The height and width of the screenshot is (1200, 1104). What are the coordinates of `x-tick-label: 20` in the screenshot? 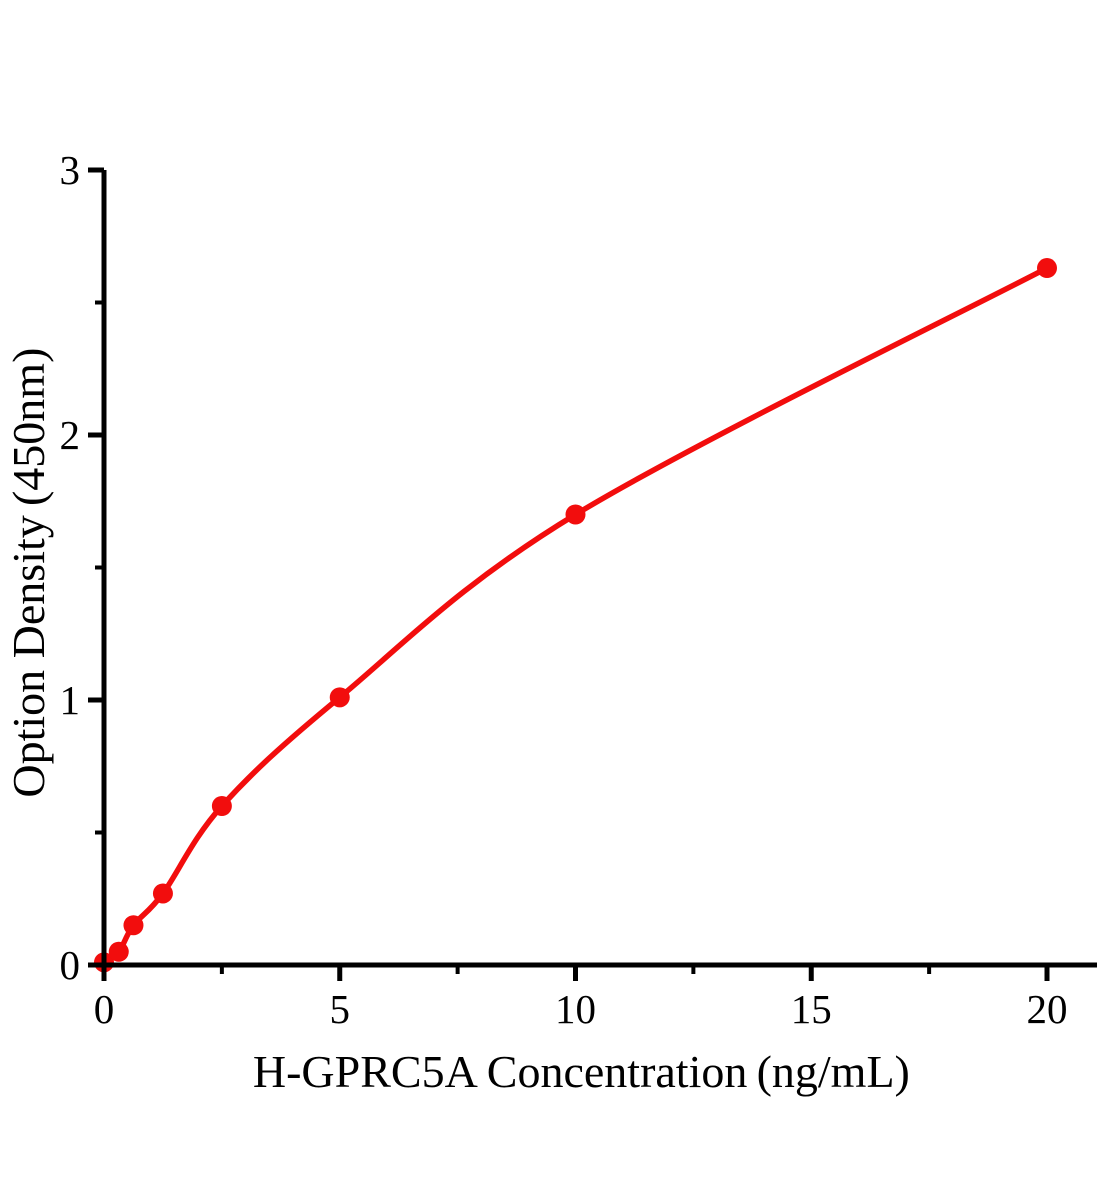 It's located at (1047, 1009).